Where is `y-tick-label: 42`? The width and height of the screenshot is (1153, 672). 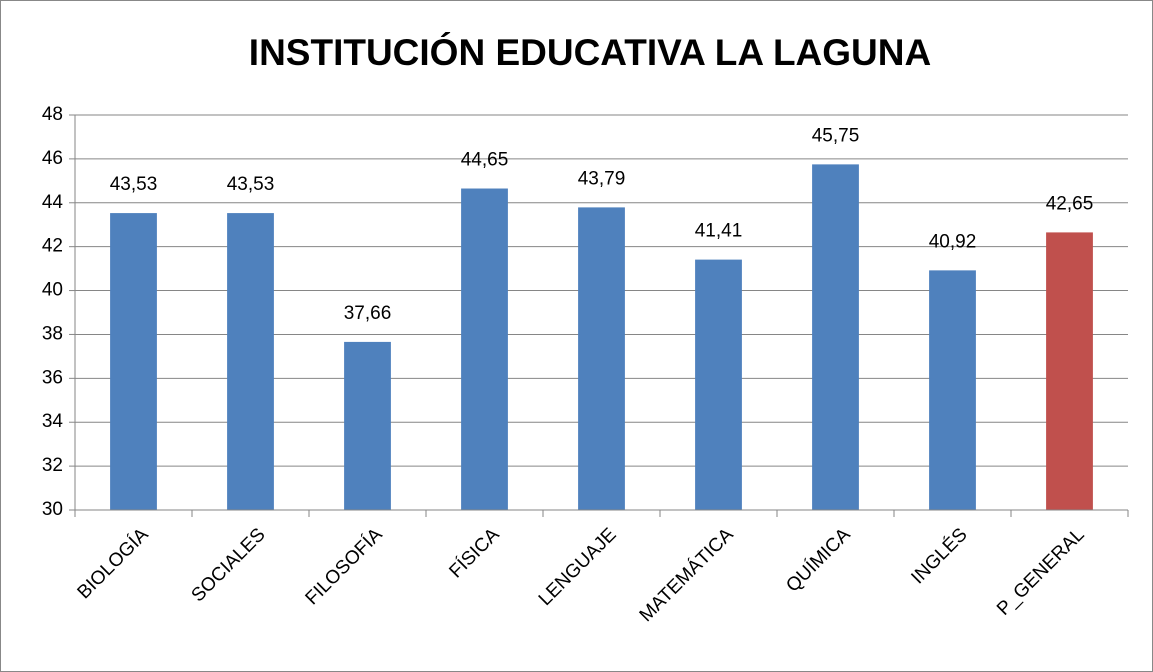 y-tick-label: 42 is located at coordinates (52, 246).